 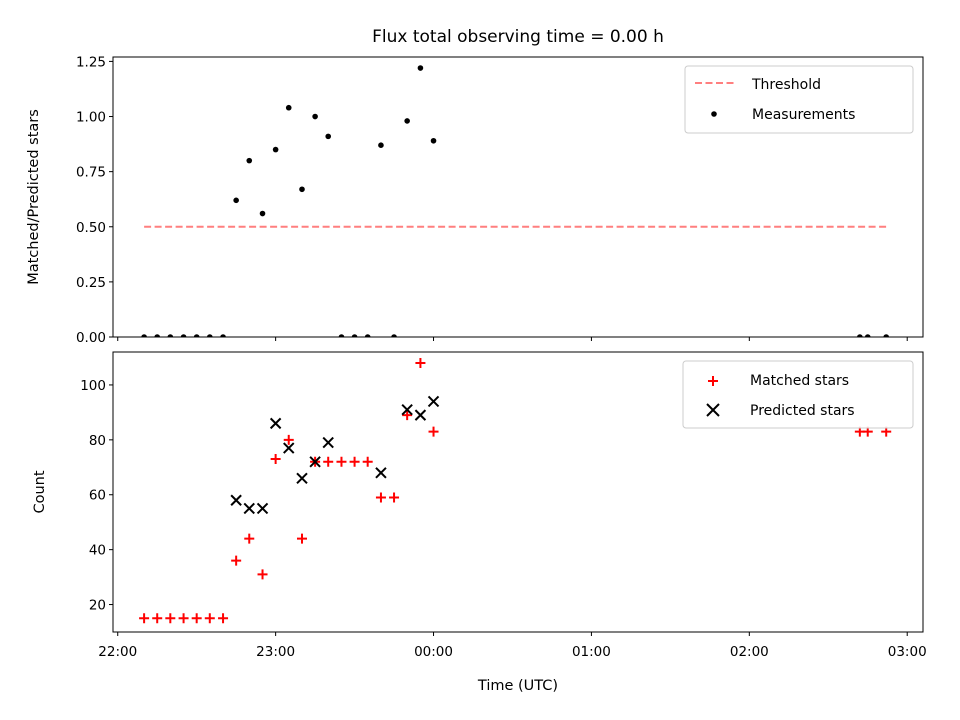 What do you see at coordinates (91, 118) in the screenshot?
I see `y-tick-label-top: 1.00` at bounding box center [91, 118].